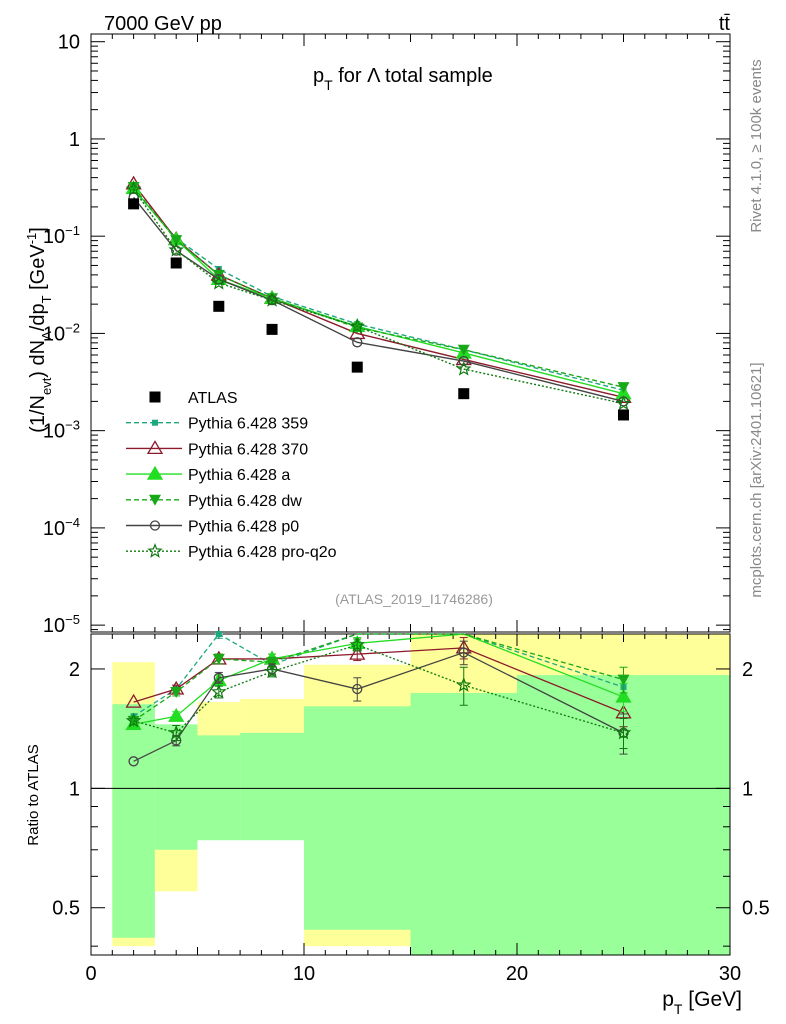 The image size is (786, 1024). I want to click on analysis-watermark: (ATLAS_2019_I1746286), so click(414, 599).